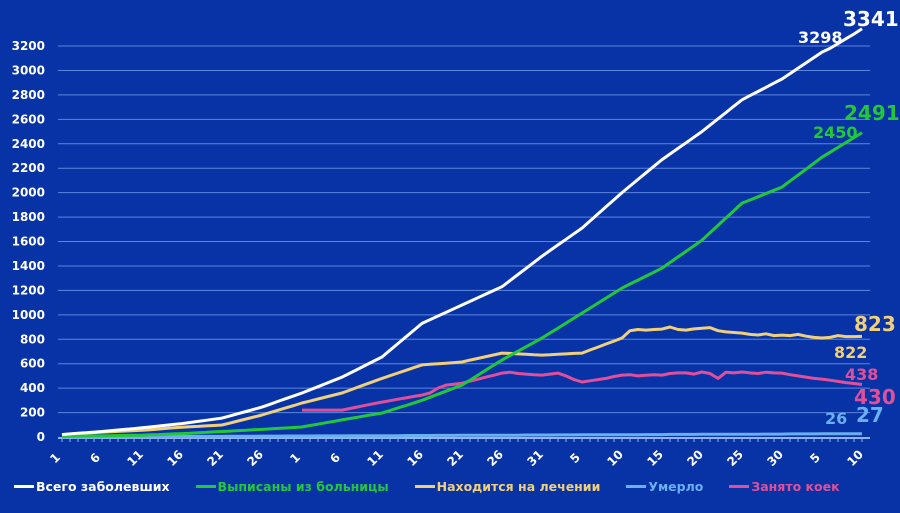 The width and height of the screenshot is (900, 513). I want to click on y-tick-label: 800, so click(32, 339).